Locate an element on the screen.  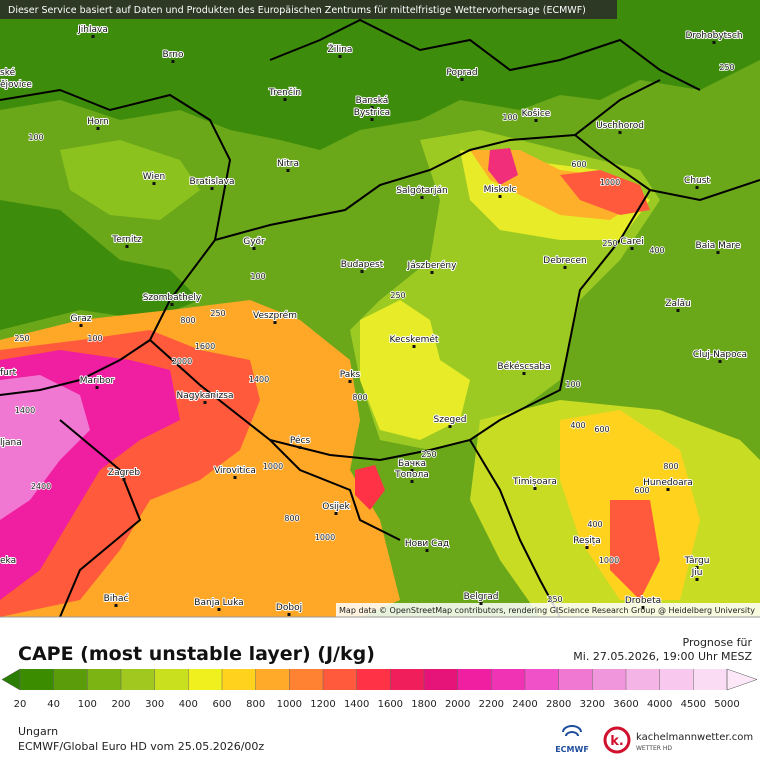
colorbar-label: 200 is located at coordinates (120, 704).